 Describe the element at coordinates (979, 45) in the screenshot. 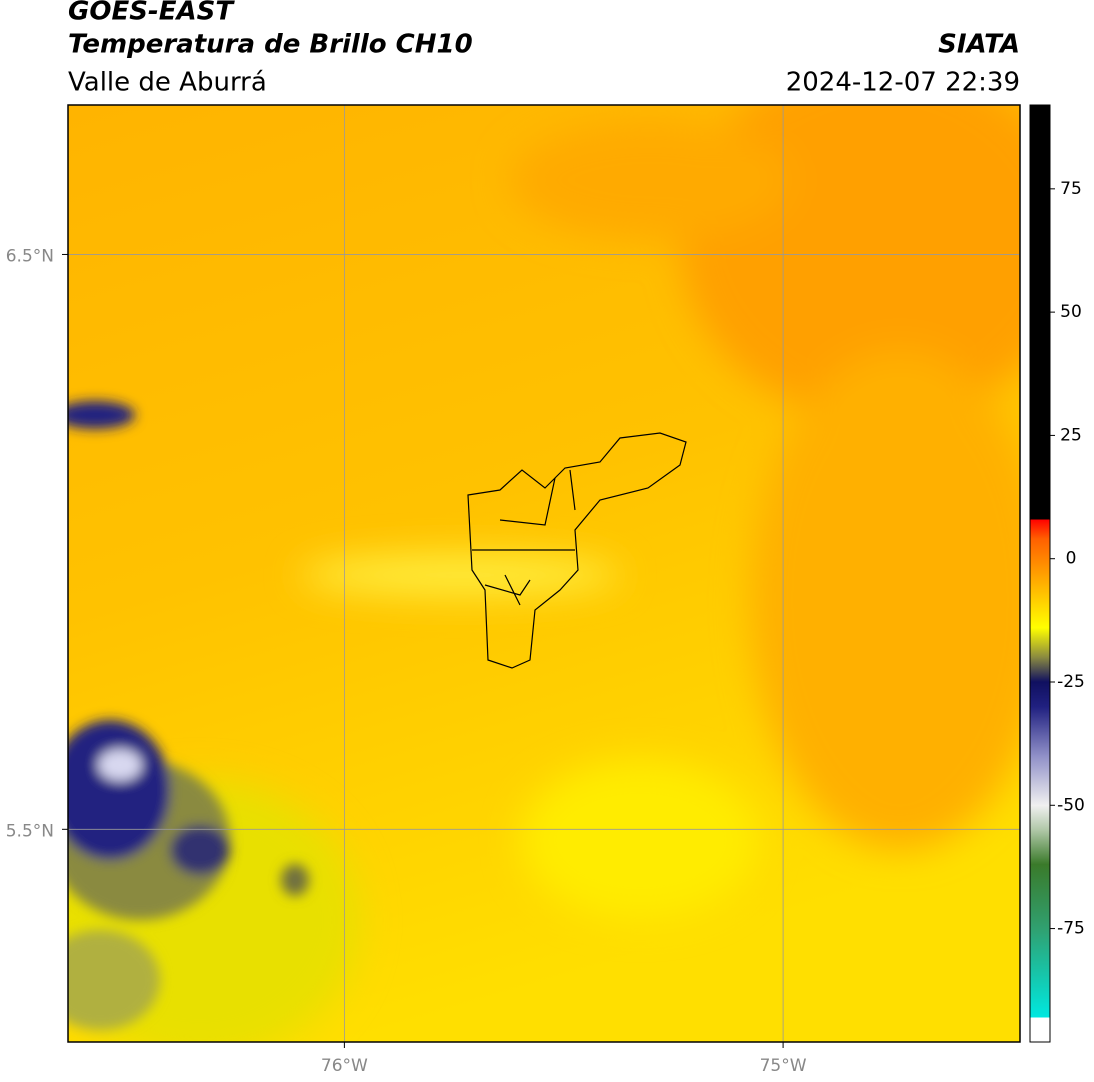

I see `source: SIATA` at that location.